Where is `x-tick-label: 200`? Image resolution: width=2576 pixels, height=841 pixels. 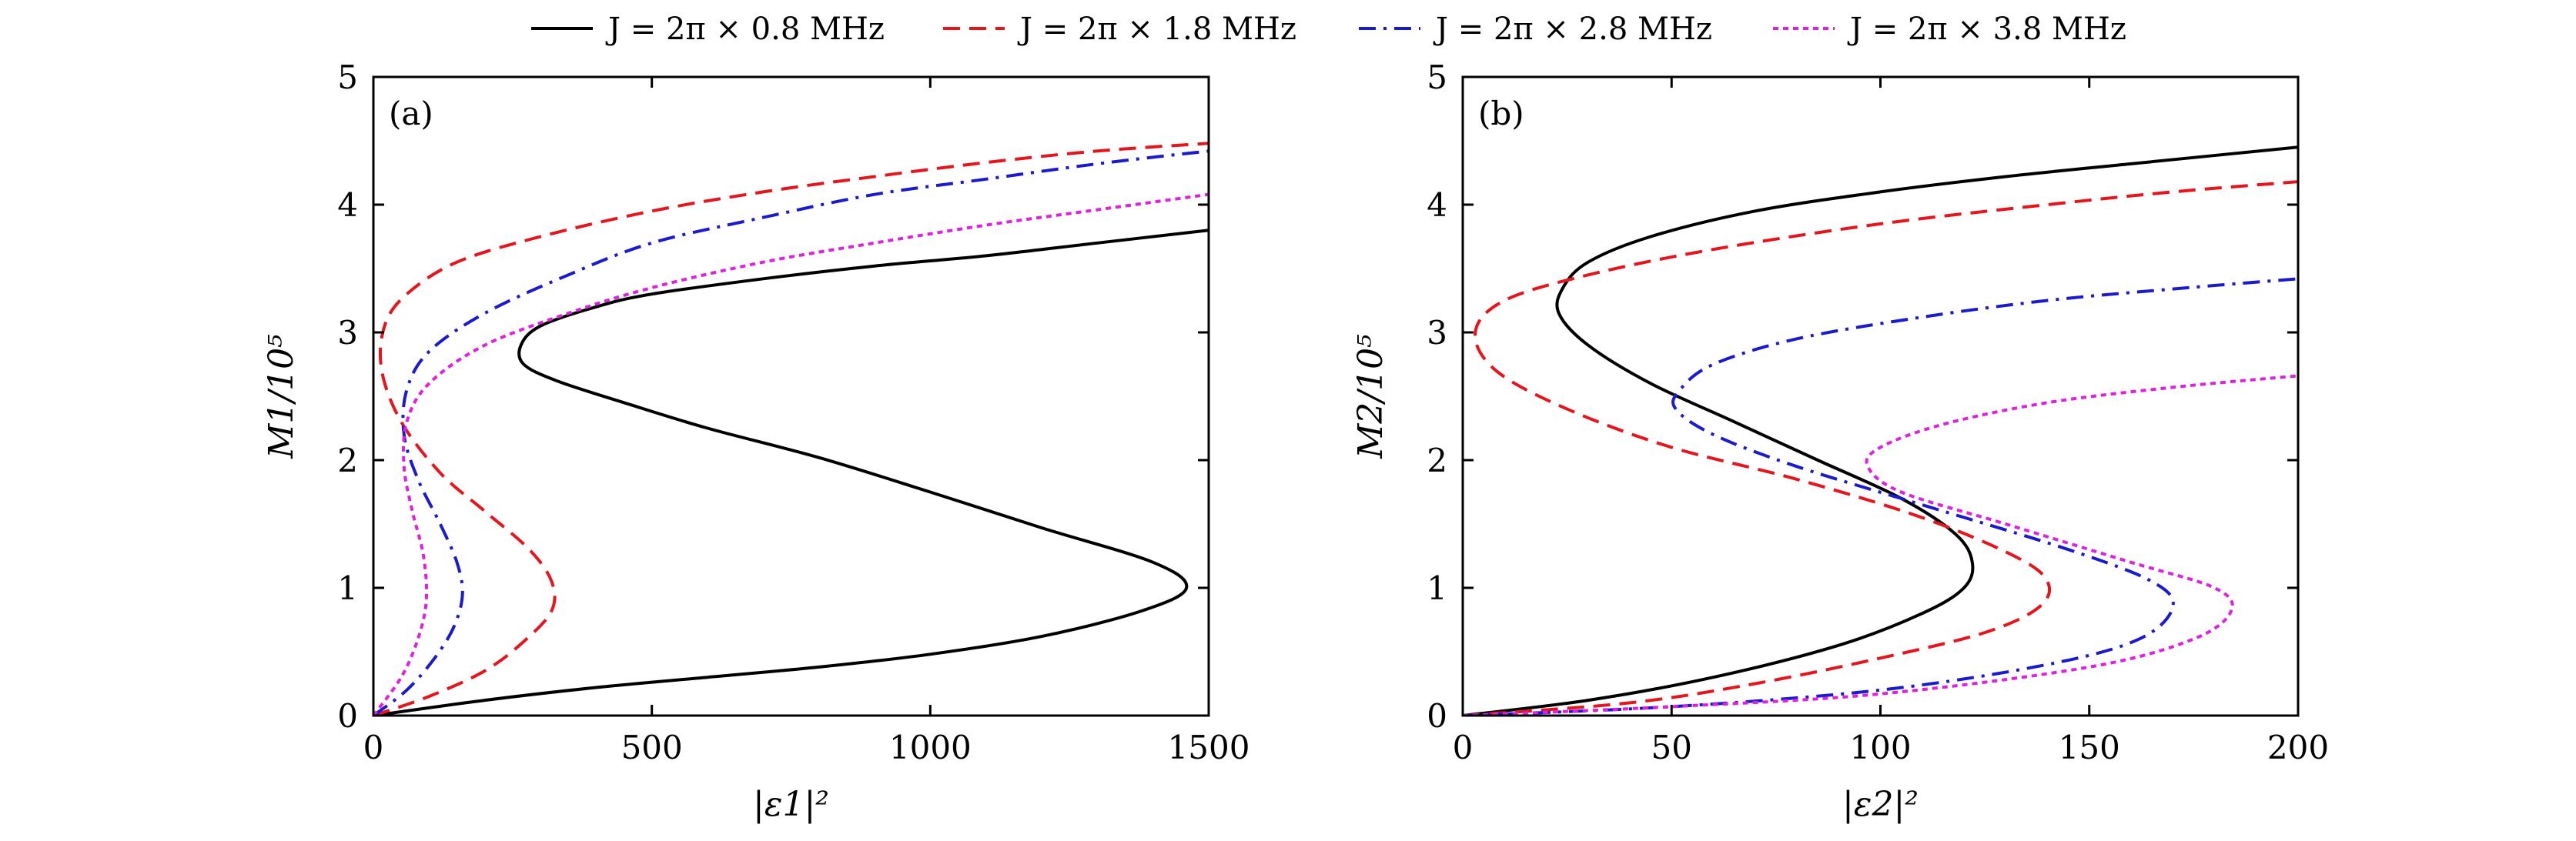
x-tick-label: 200 is located at coordinates (2298, 748).